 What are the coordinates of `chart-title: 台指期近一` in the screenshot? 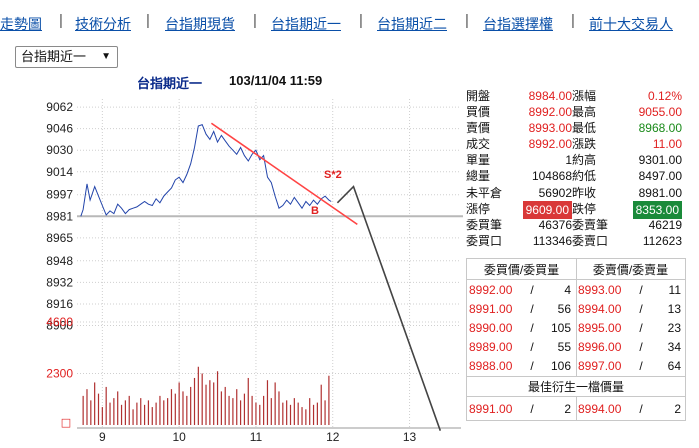 It's located at (170, 83).